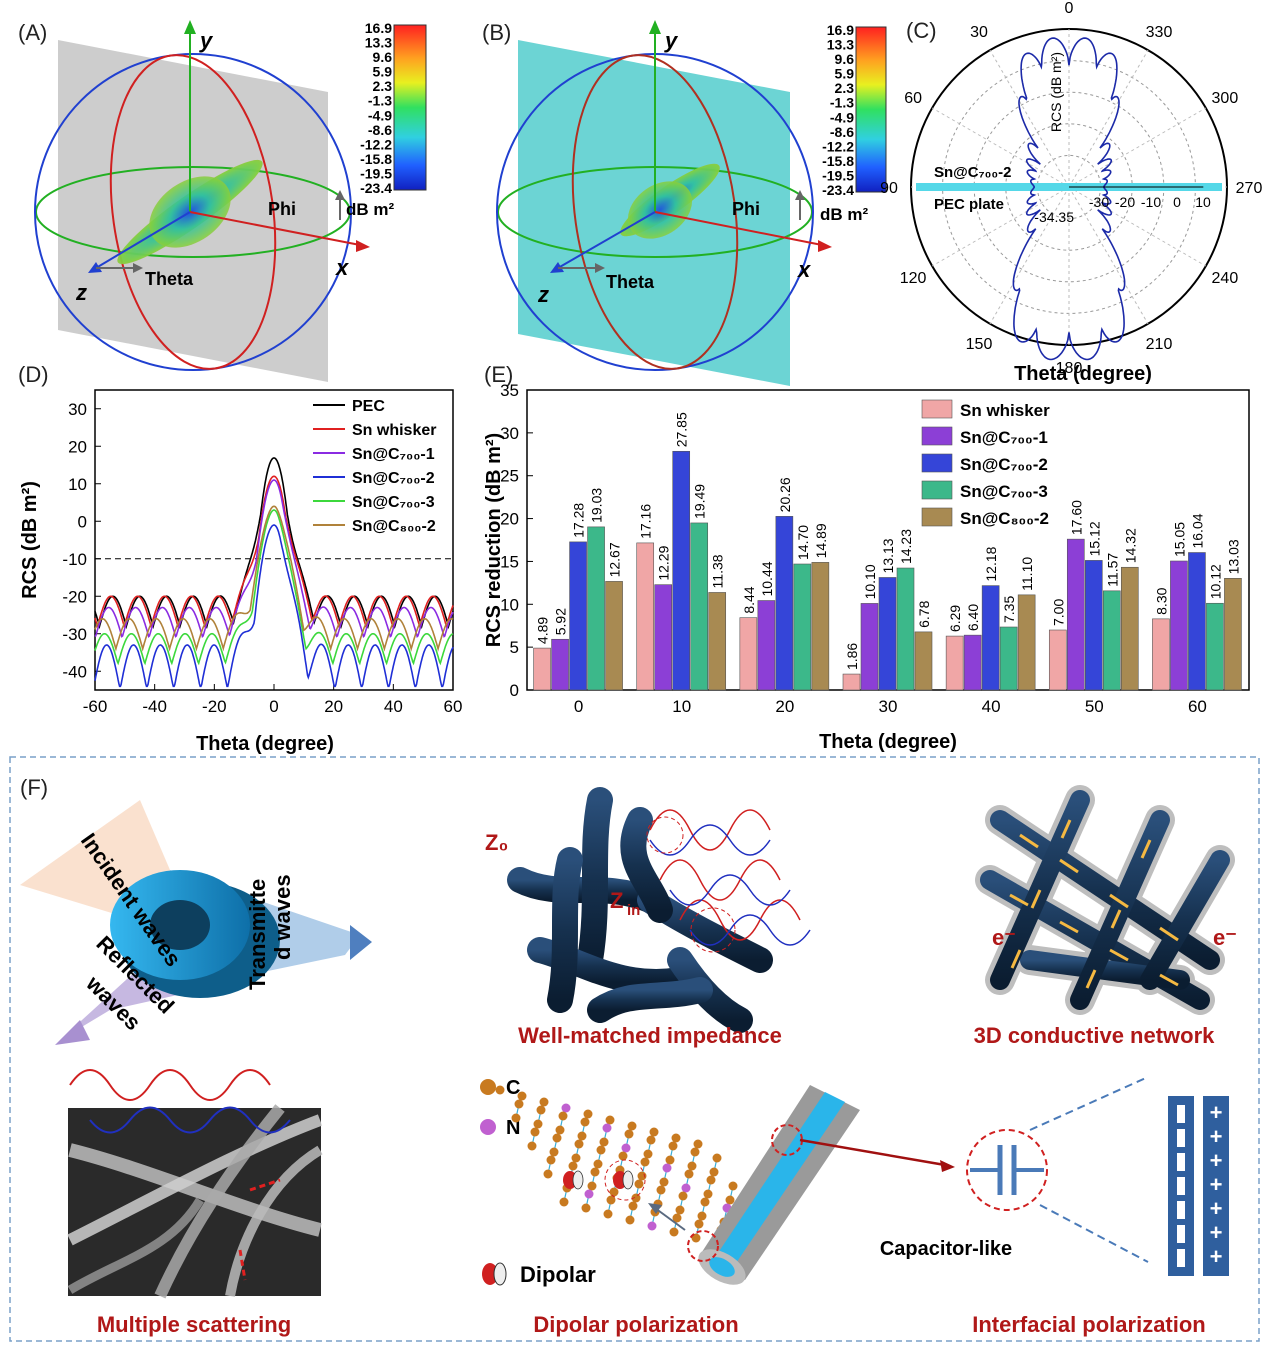 The width and height of the screenshot is (1269, 1352). I want to click on x-tick-label: -60, so click(95, 706).